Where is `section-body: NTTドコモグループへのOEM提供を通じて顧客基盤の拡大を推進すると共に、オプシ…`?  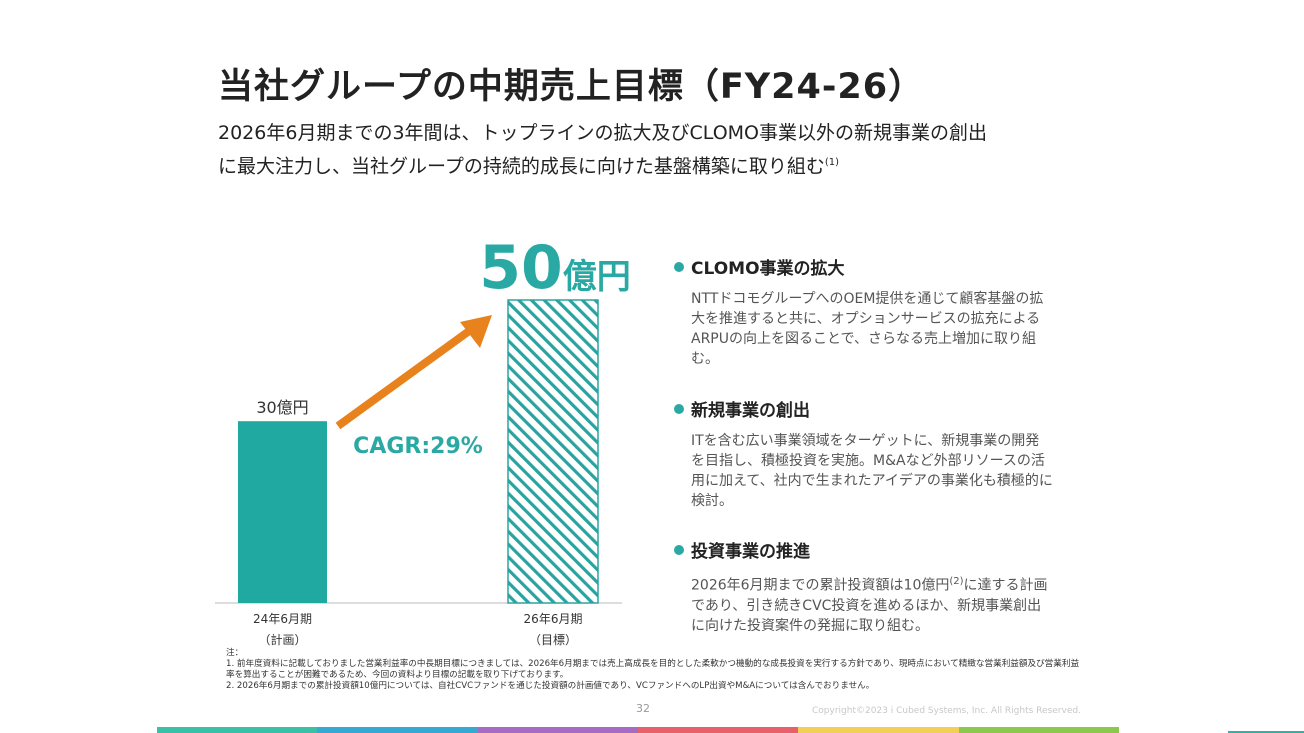
section-body: NTTドコモグループへのOEM提供を通じて顧客基盤の拡大を推進すると共に、オプシ… is located at coordinates (867, 329).